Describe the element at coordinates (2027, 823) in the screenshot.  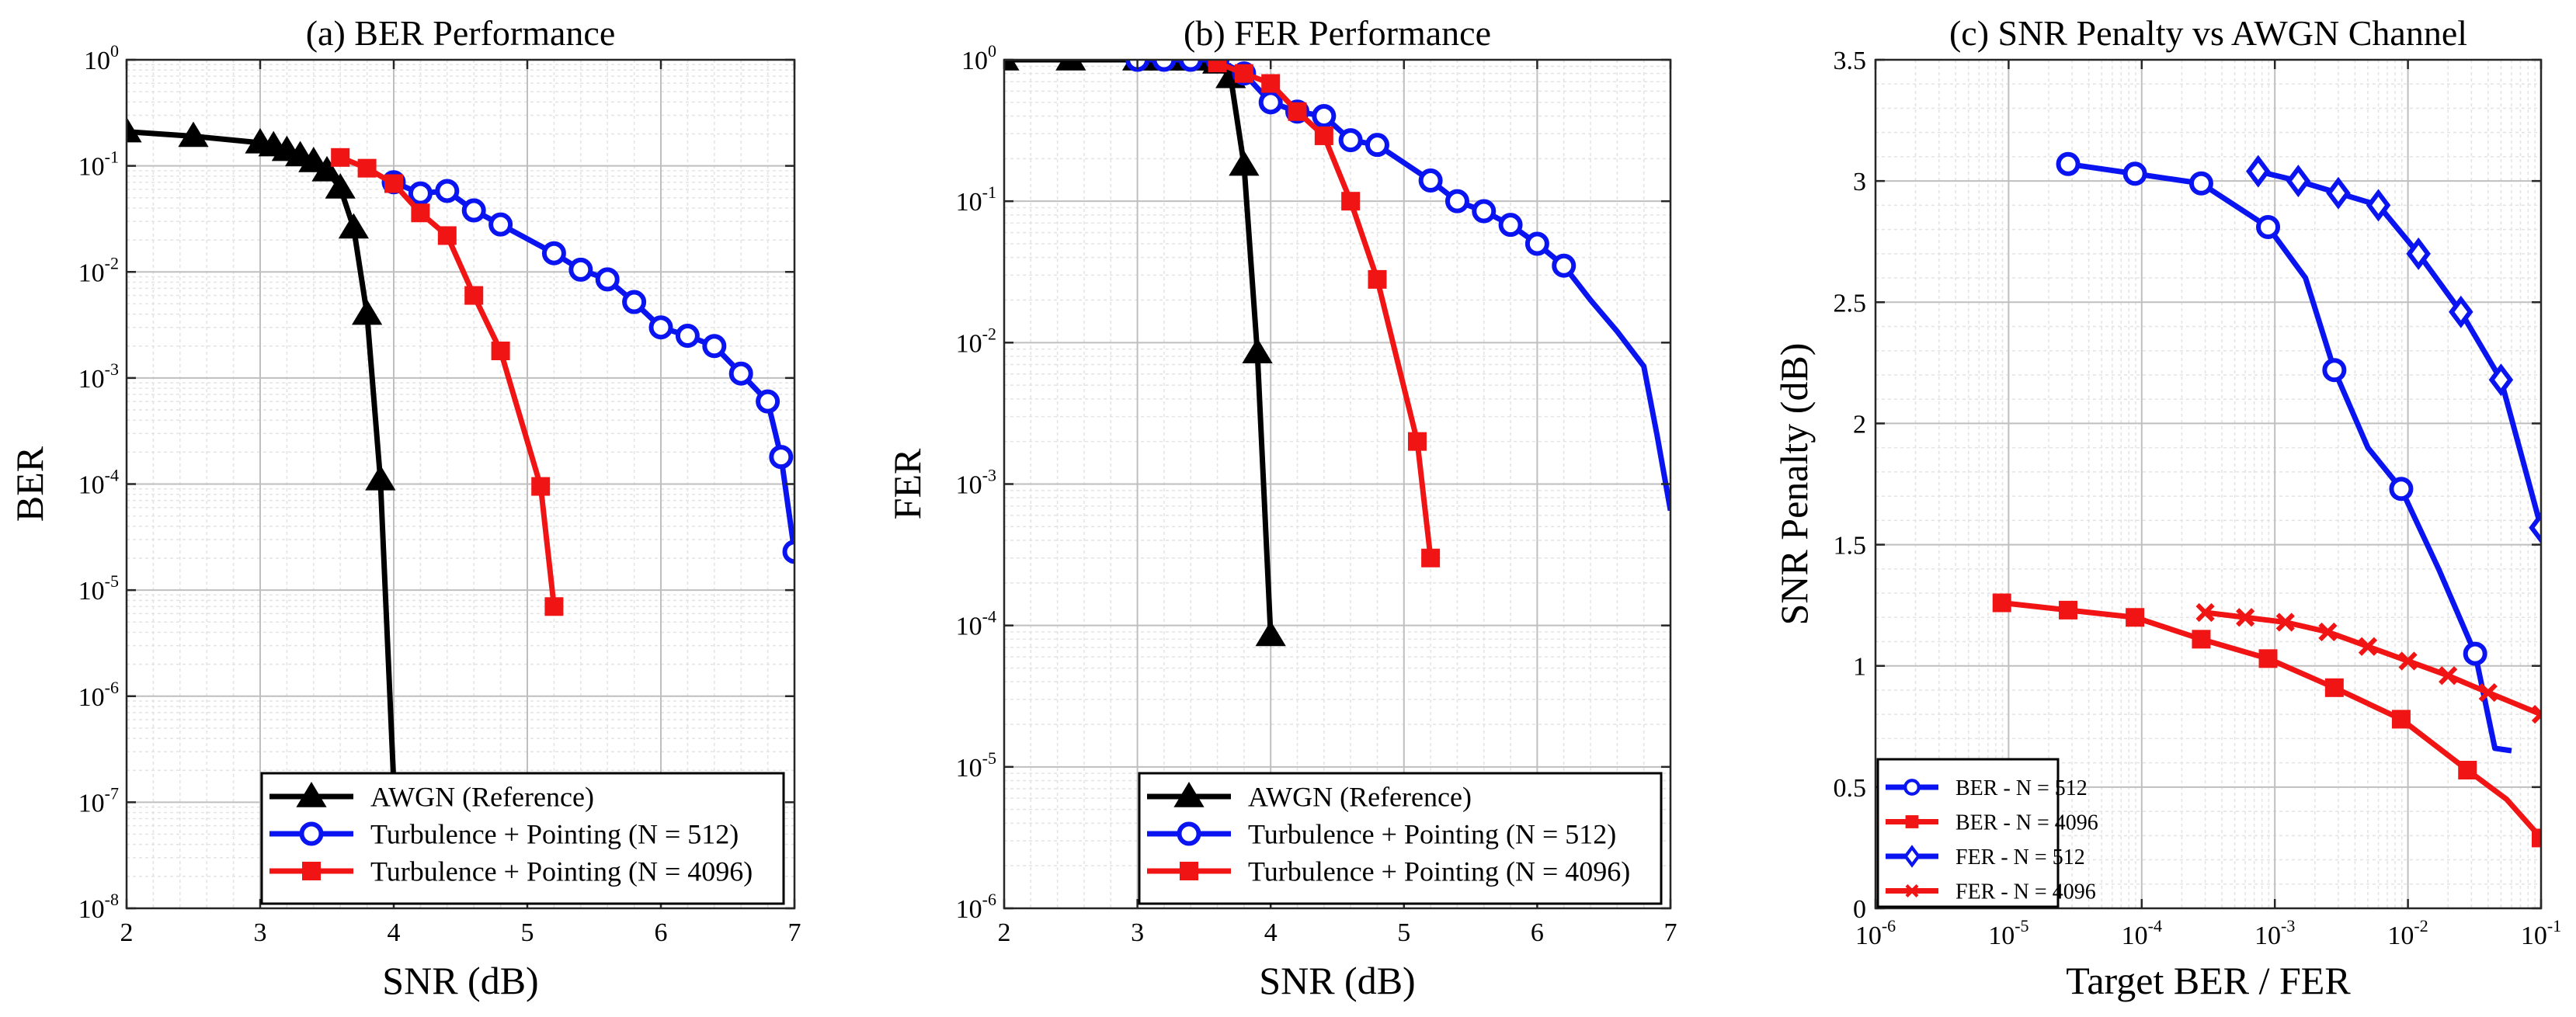
I see `legend-label: BER - N = 4096` at that location.